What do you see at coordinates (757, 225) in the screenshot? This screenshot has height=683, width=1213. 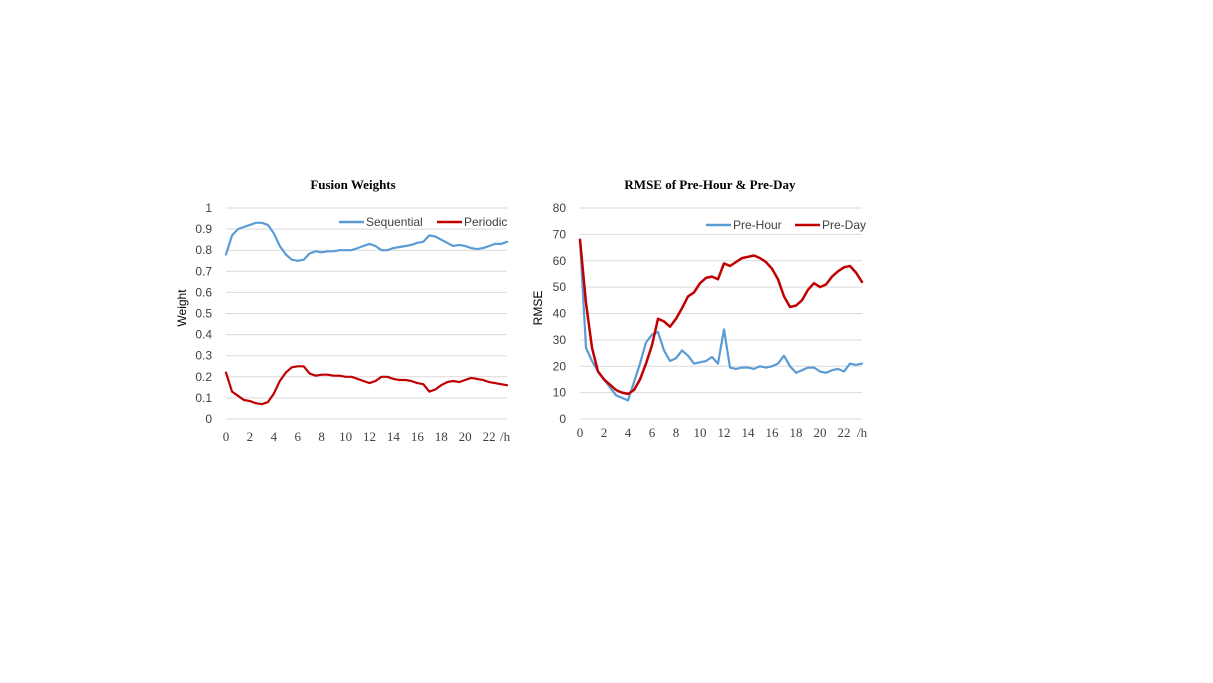 I see `legend-label: Pre-Hour` at bounding box center [757, 225].